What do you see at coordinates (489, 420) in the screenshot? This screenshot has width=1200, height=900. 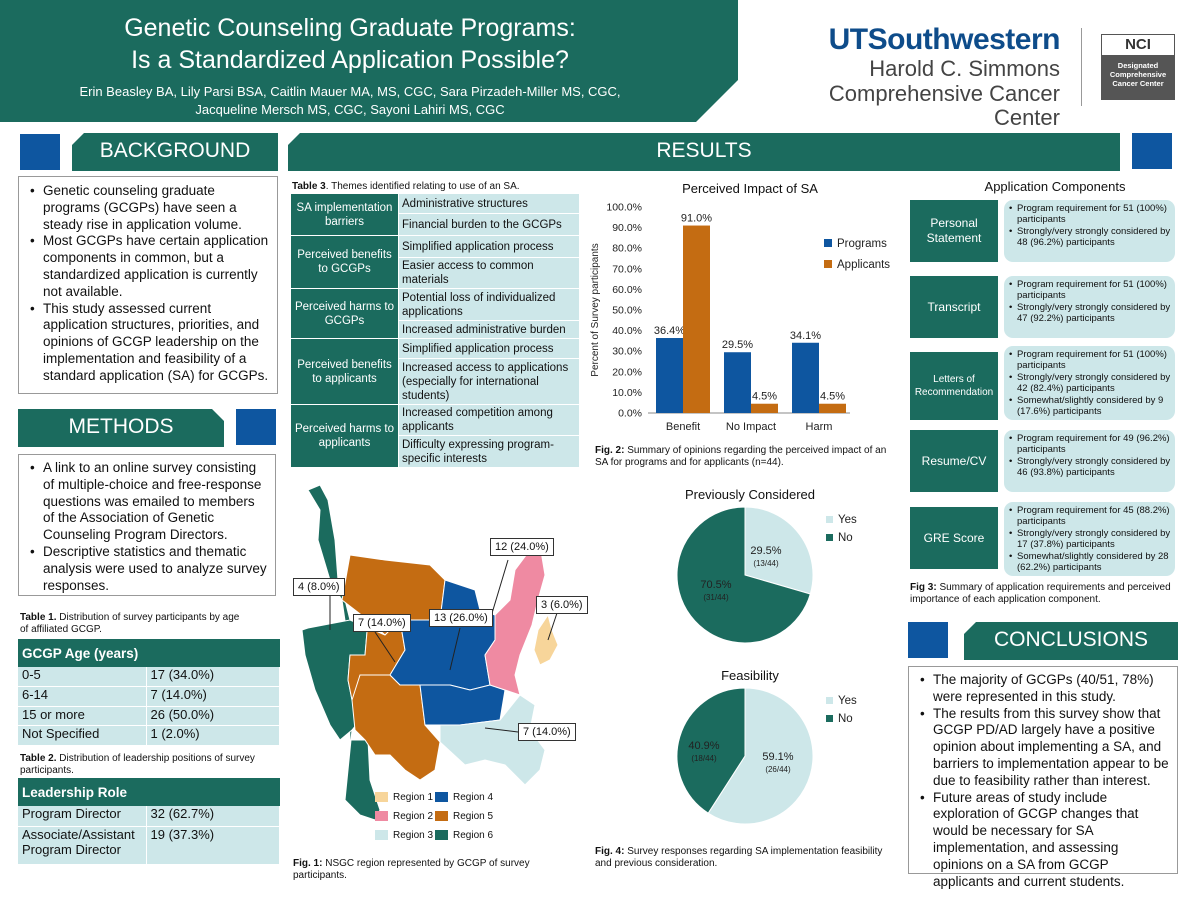 I see `theme-item: Increased competition among applicants` at bounding box center [489, 420].